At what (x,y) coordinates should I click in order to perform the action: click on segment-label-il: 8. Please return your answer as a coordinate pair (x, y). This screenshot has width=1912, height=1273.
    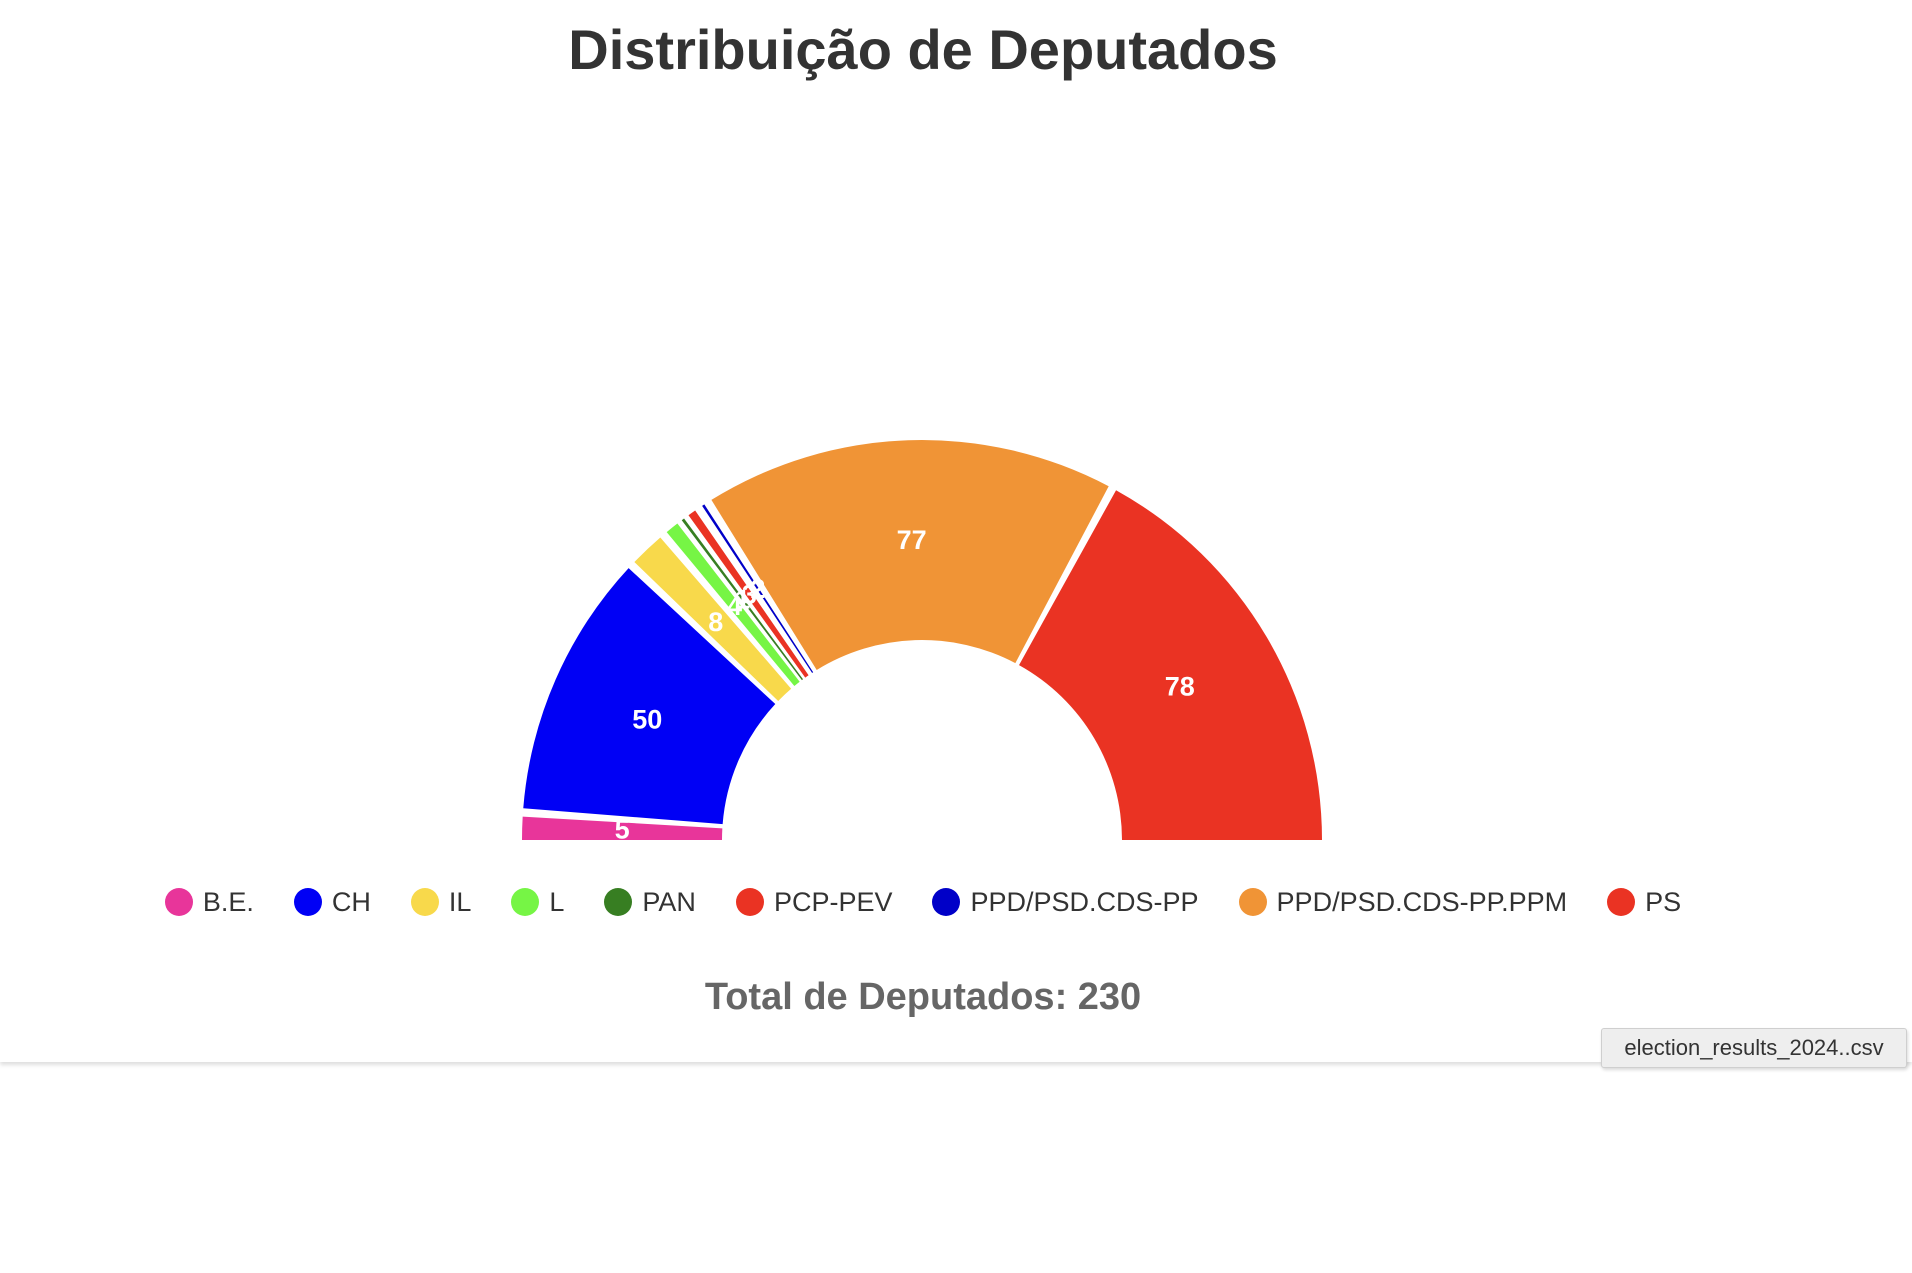
    Looking at the image, I should click on (715, 622).